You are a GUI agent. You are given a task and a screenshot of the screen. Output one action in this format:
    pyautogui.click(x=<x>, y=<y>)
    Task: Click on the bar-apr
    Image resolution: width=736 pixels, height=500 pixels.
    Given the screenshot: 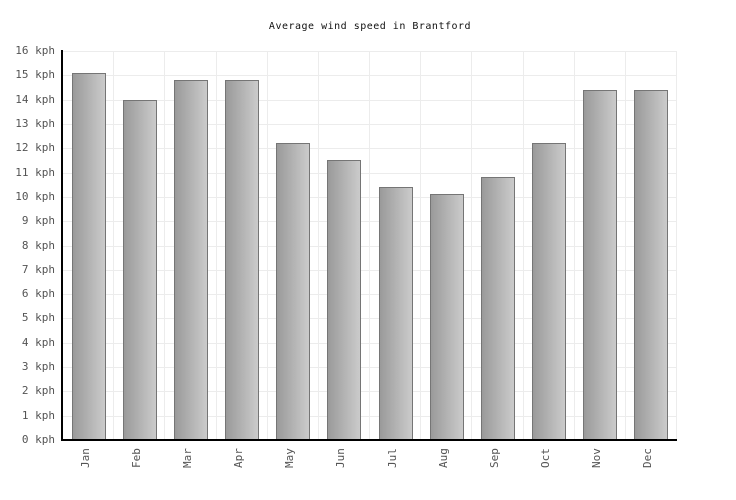 What is the action you would take?
    pyautogui.click(x=242, y=260)
    